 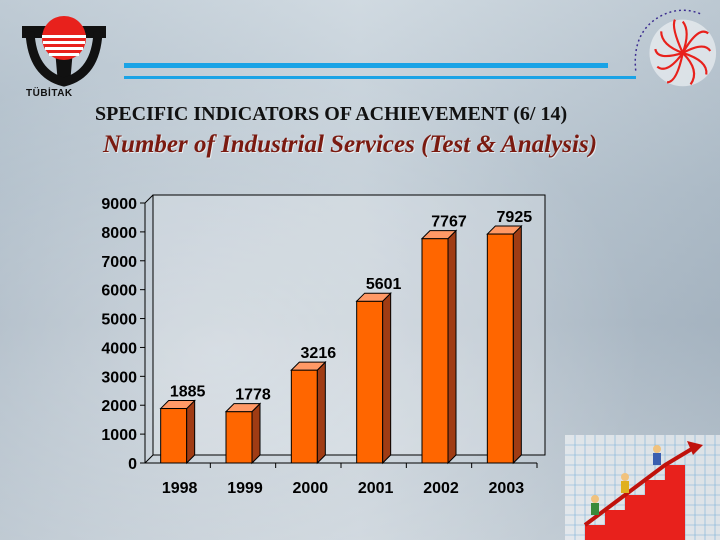 I want to click on tubitak-logo-icon, so click(x=64, y=51).